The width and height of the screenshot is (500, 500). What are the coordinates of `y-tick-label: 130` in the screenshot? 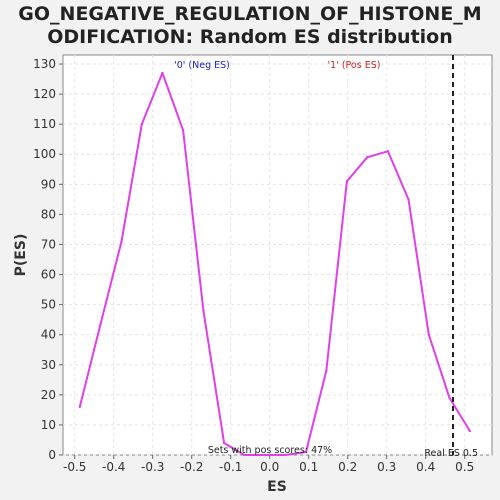 It's located at (44, 64).